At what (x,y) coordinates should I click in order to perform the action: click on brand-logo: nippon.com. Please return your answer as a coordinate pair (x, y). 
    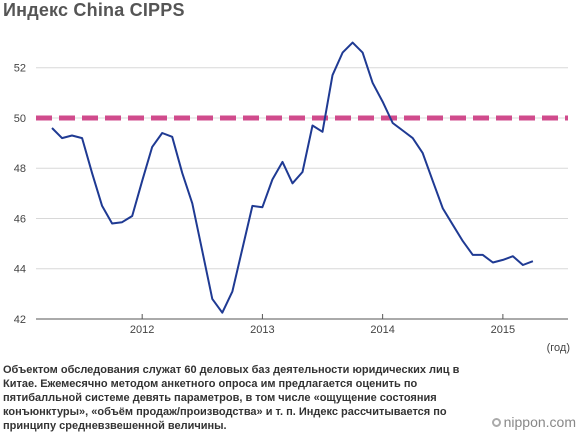
    Looking at the image, I should click on (533, 422).